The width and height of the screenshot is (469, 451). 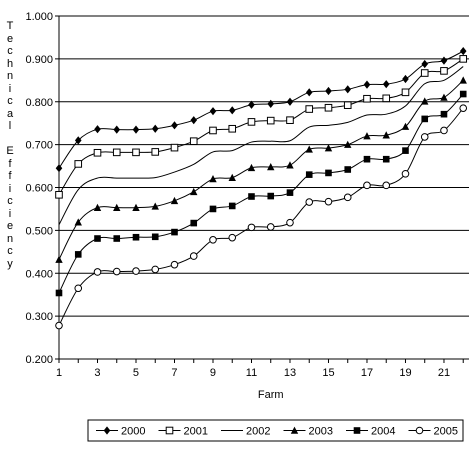 What do you see at coordinates (133, 432) in the screenshot?
I see `legend-label-2000: 2000` at bounding box center [133, 432].